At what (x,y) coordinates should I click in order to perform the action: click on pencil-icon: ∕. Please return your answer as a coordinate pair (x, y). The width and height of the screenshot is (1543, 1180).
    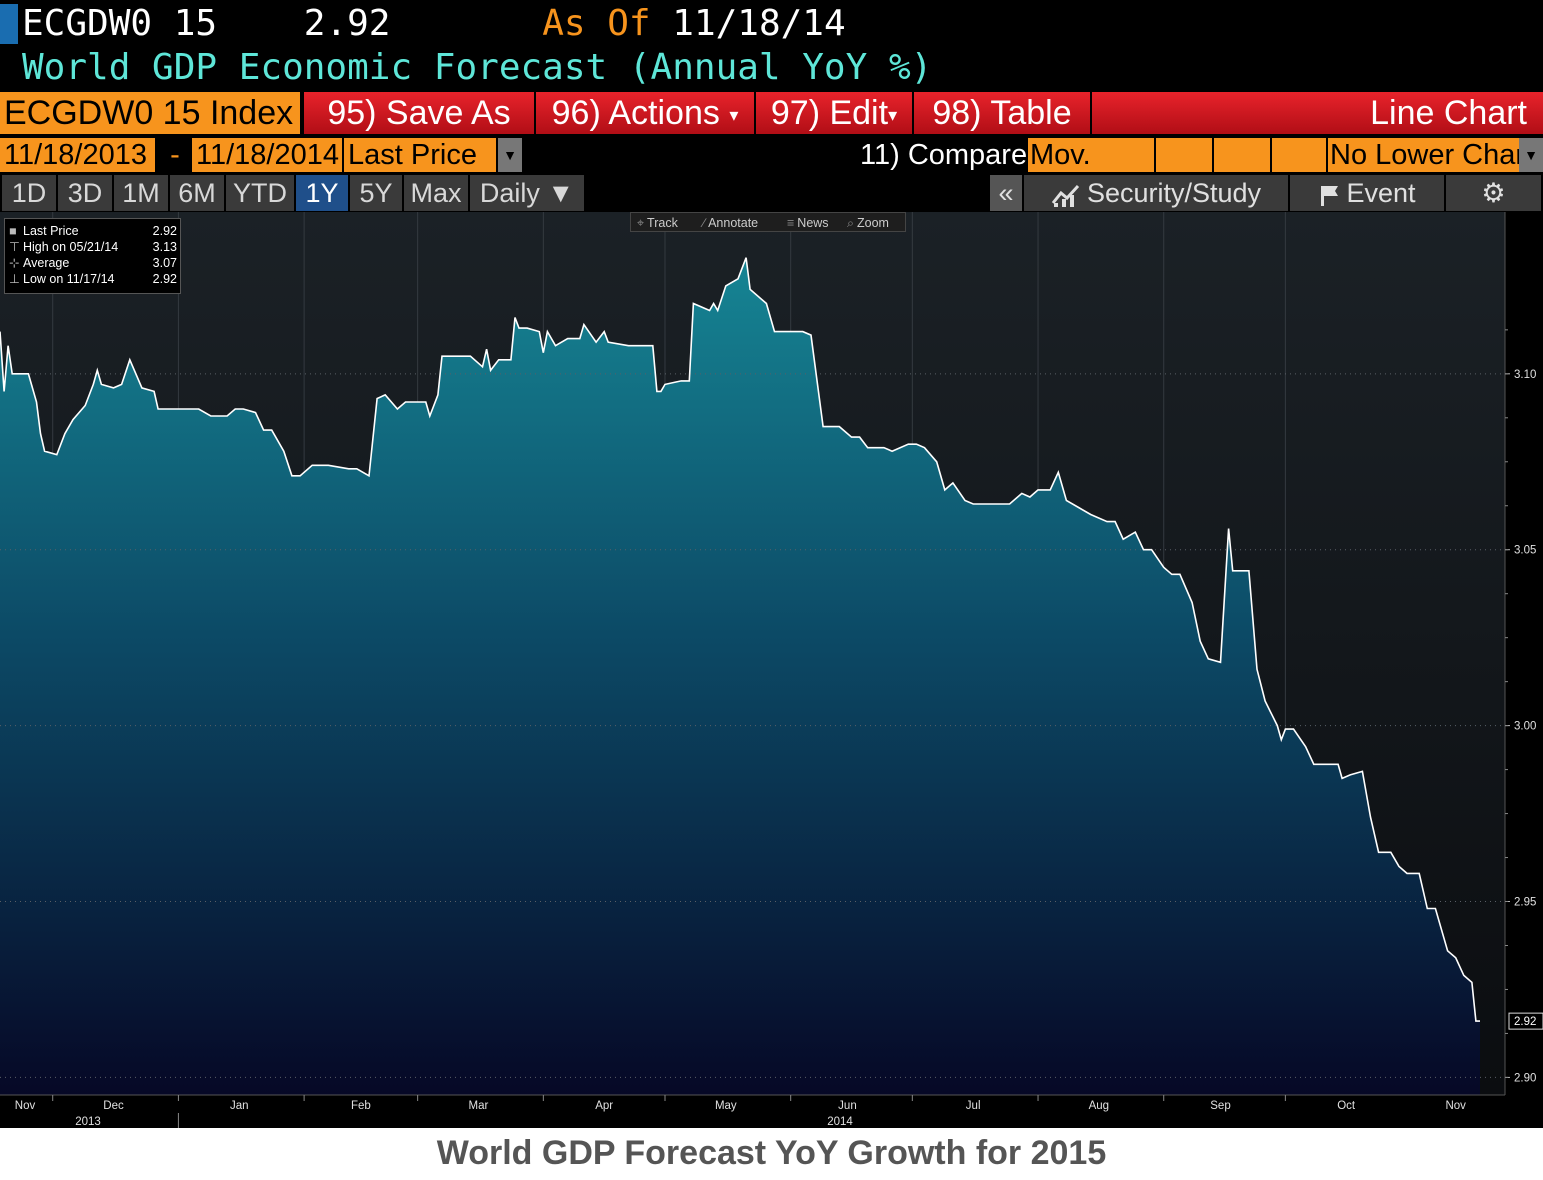
    Looking at the image, I should click on (704, 223).